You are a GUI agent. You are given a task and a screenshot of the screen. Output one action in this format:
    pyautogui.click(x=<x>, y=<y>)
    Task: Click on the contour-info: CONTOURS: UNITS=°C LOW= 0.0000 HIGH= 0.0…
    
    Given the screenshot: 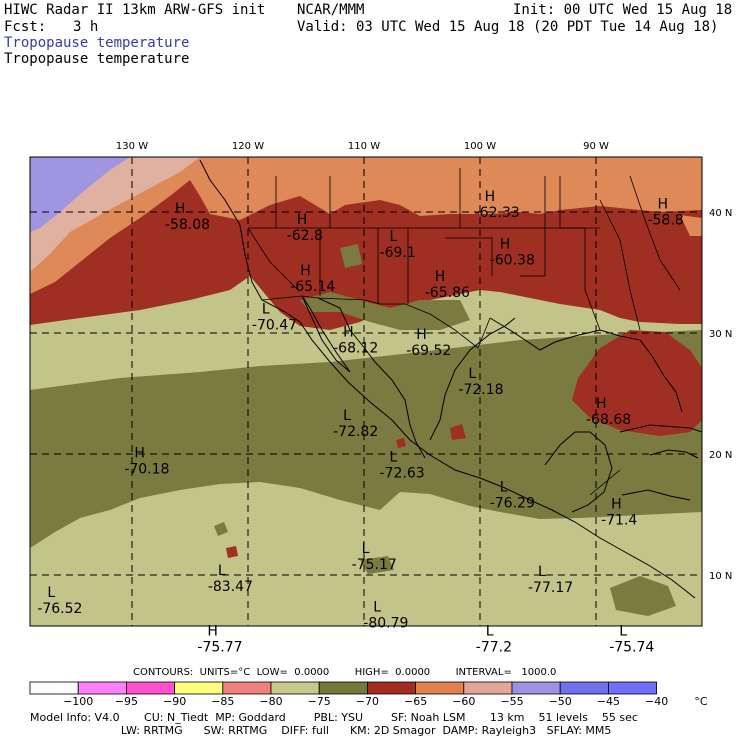 What is the action you would take?
    pyautogui.click(x=345, y=672)
    